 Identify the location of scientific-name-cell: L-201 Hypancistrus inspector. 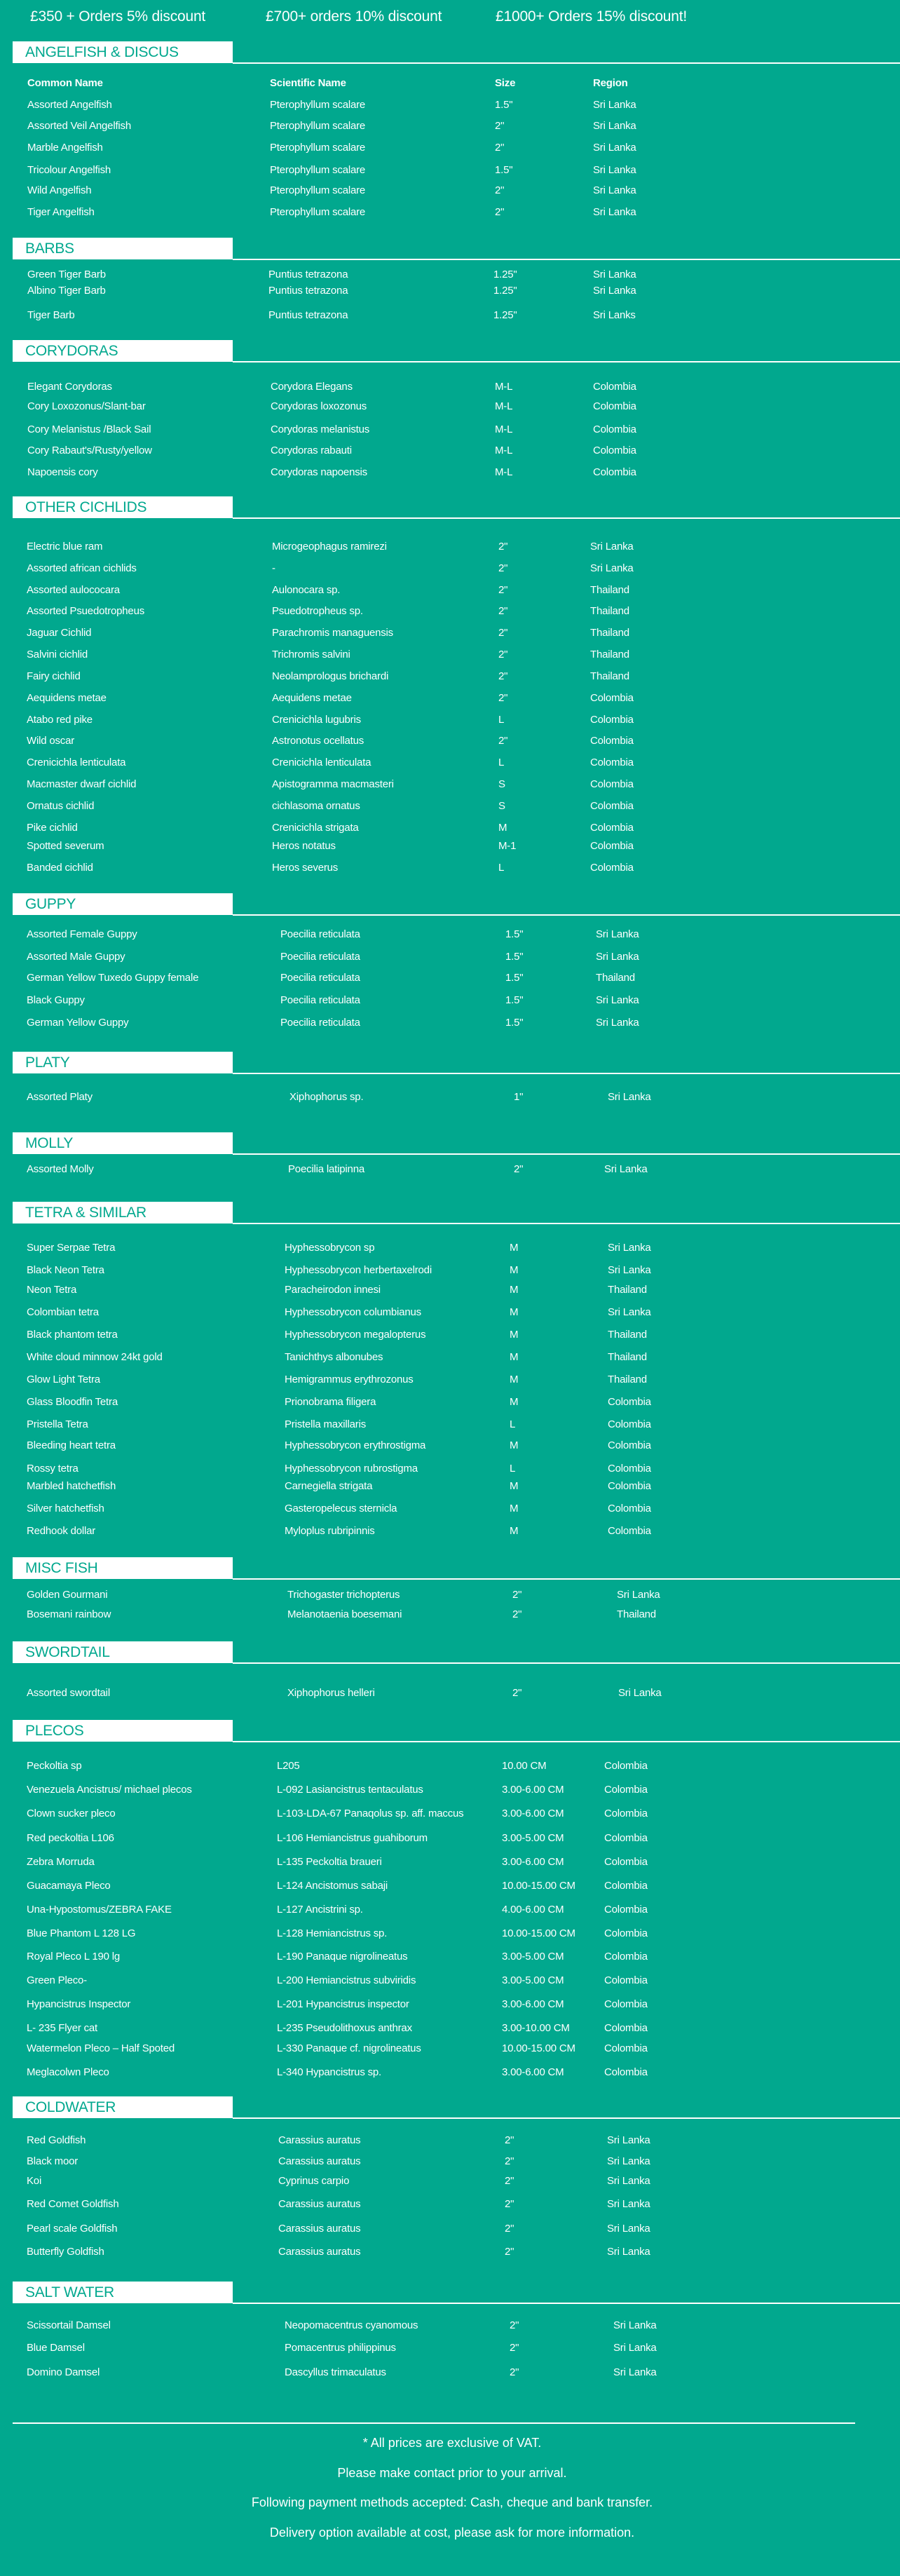
(343, 2004).